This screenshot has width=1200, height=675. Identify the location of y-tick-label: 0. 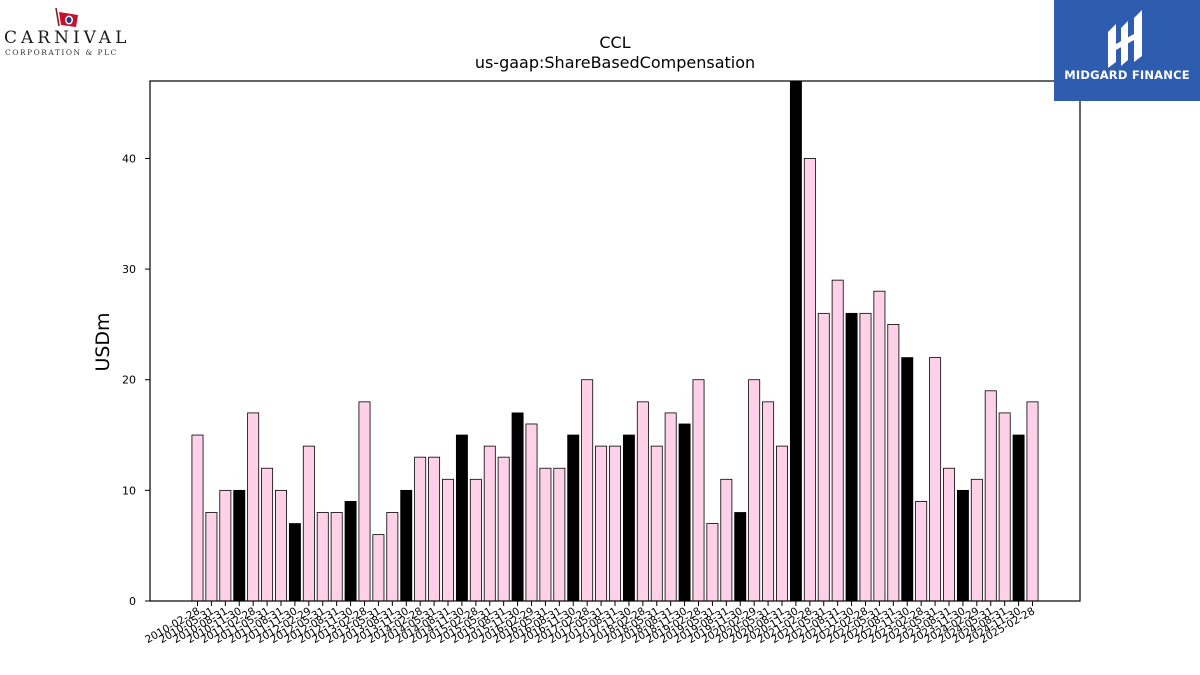
(132, 601).